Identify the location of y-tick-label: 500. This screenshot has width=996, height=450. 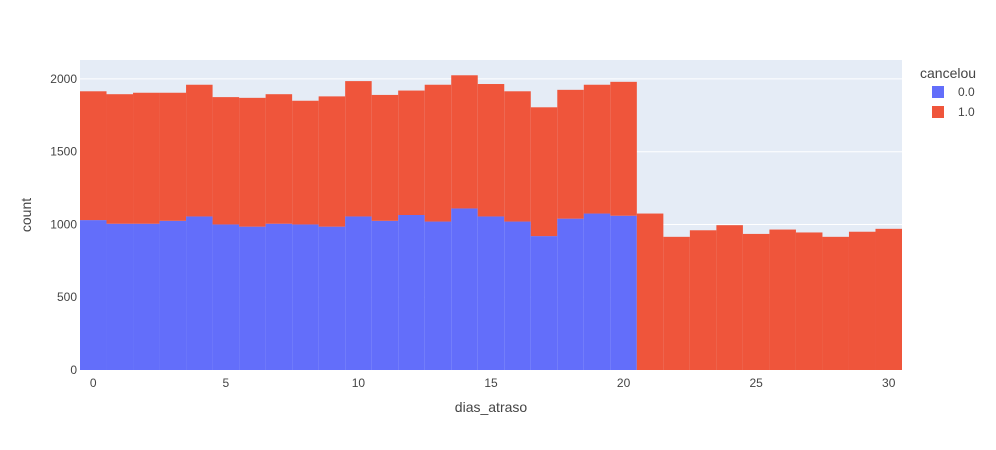
(67, 297).